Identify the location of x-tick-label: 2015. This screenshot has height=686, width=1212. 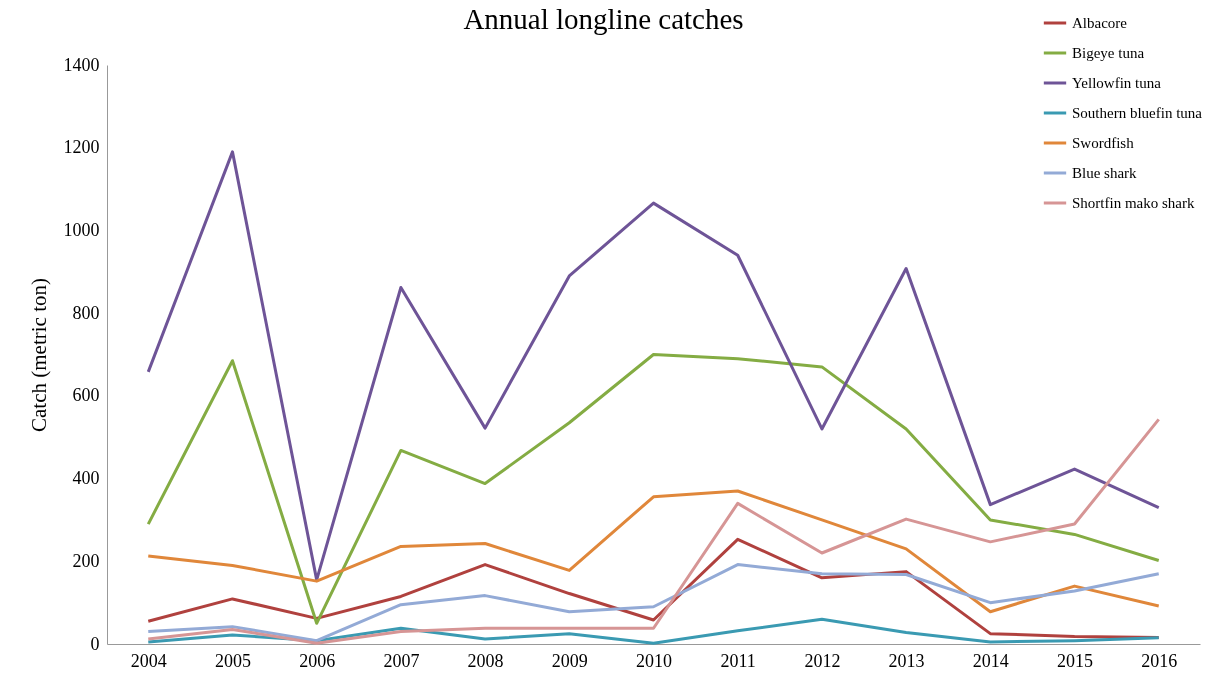
(1075, 660).